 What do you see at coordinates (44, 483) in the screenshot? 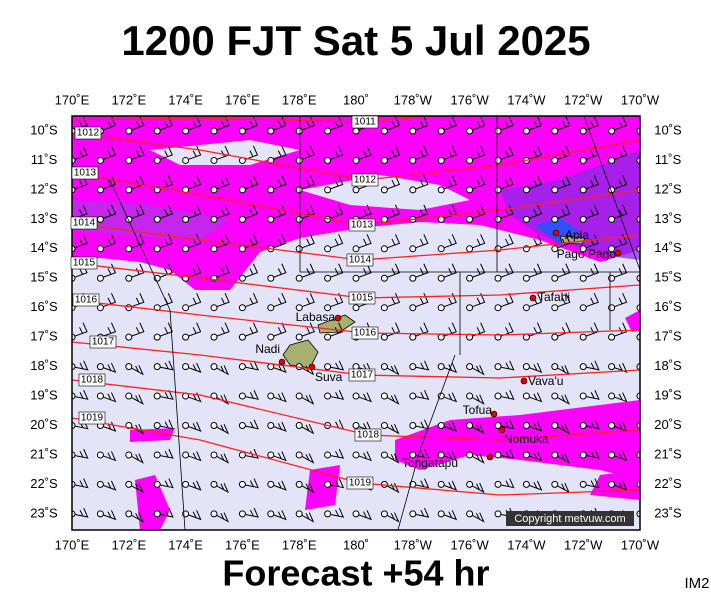
I see `lat-label: 22˚S` at bounding box center [44, 483].